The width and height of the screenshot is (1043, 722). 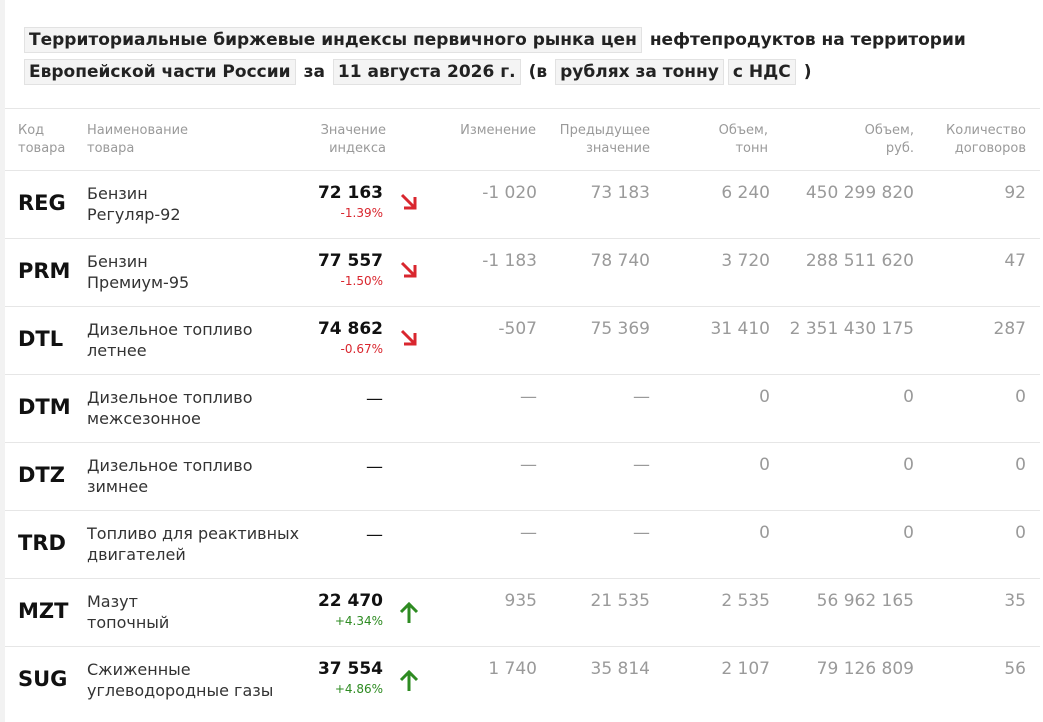 What do you see at coordinates (522, 476) in the screenshot?
I see `table-row: DTZ Дизельное топливо зимнее — — — 0 0 0` at bounding box center [522, 476].